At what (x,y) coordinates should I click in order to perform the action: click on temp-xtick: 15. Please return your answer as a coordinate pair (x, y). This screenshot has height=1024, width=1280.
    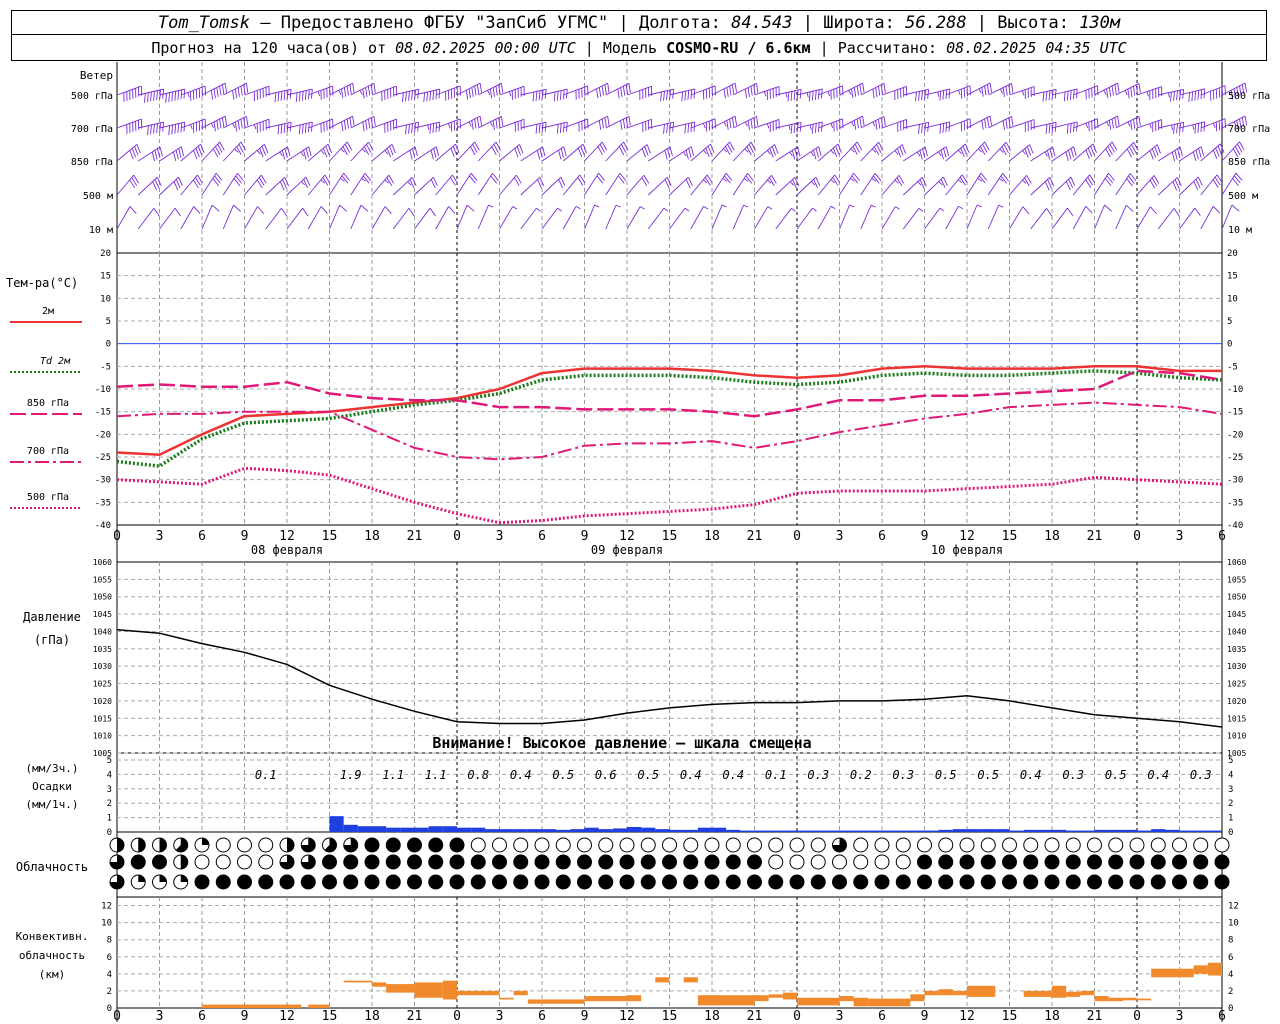
    Looking at the image, I should click on (330, 536).